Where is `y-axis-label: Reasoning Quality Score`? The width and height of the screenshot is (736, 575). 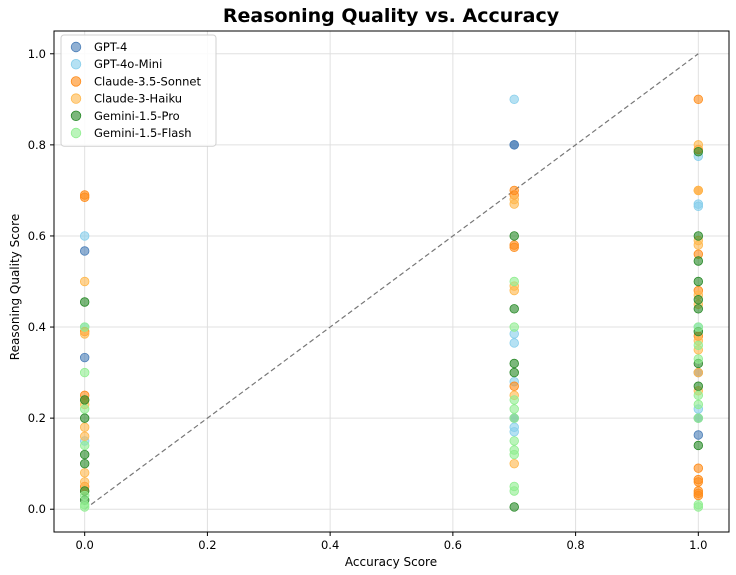 y-axis-label: Reasoning Quality Score is located at coordinates (15, 287).